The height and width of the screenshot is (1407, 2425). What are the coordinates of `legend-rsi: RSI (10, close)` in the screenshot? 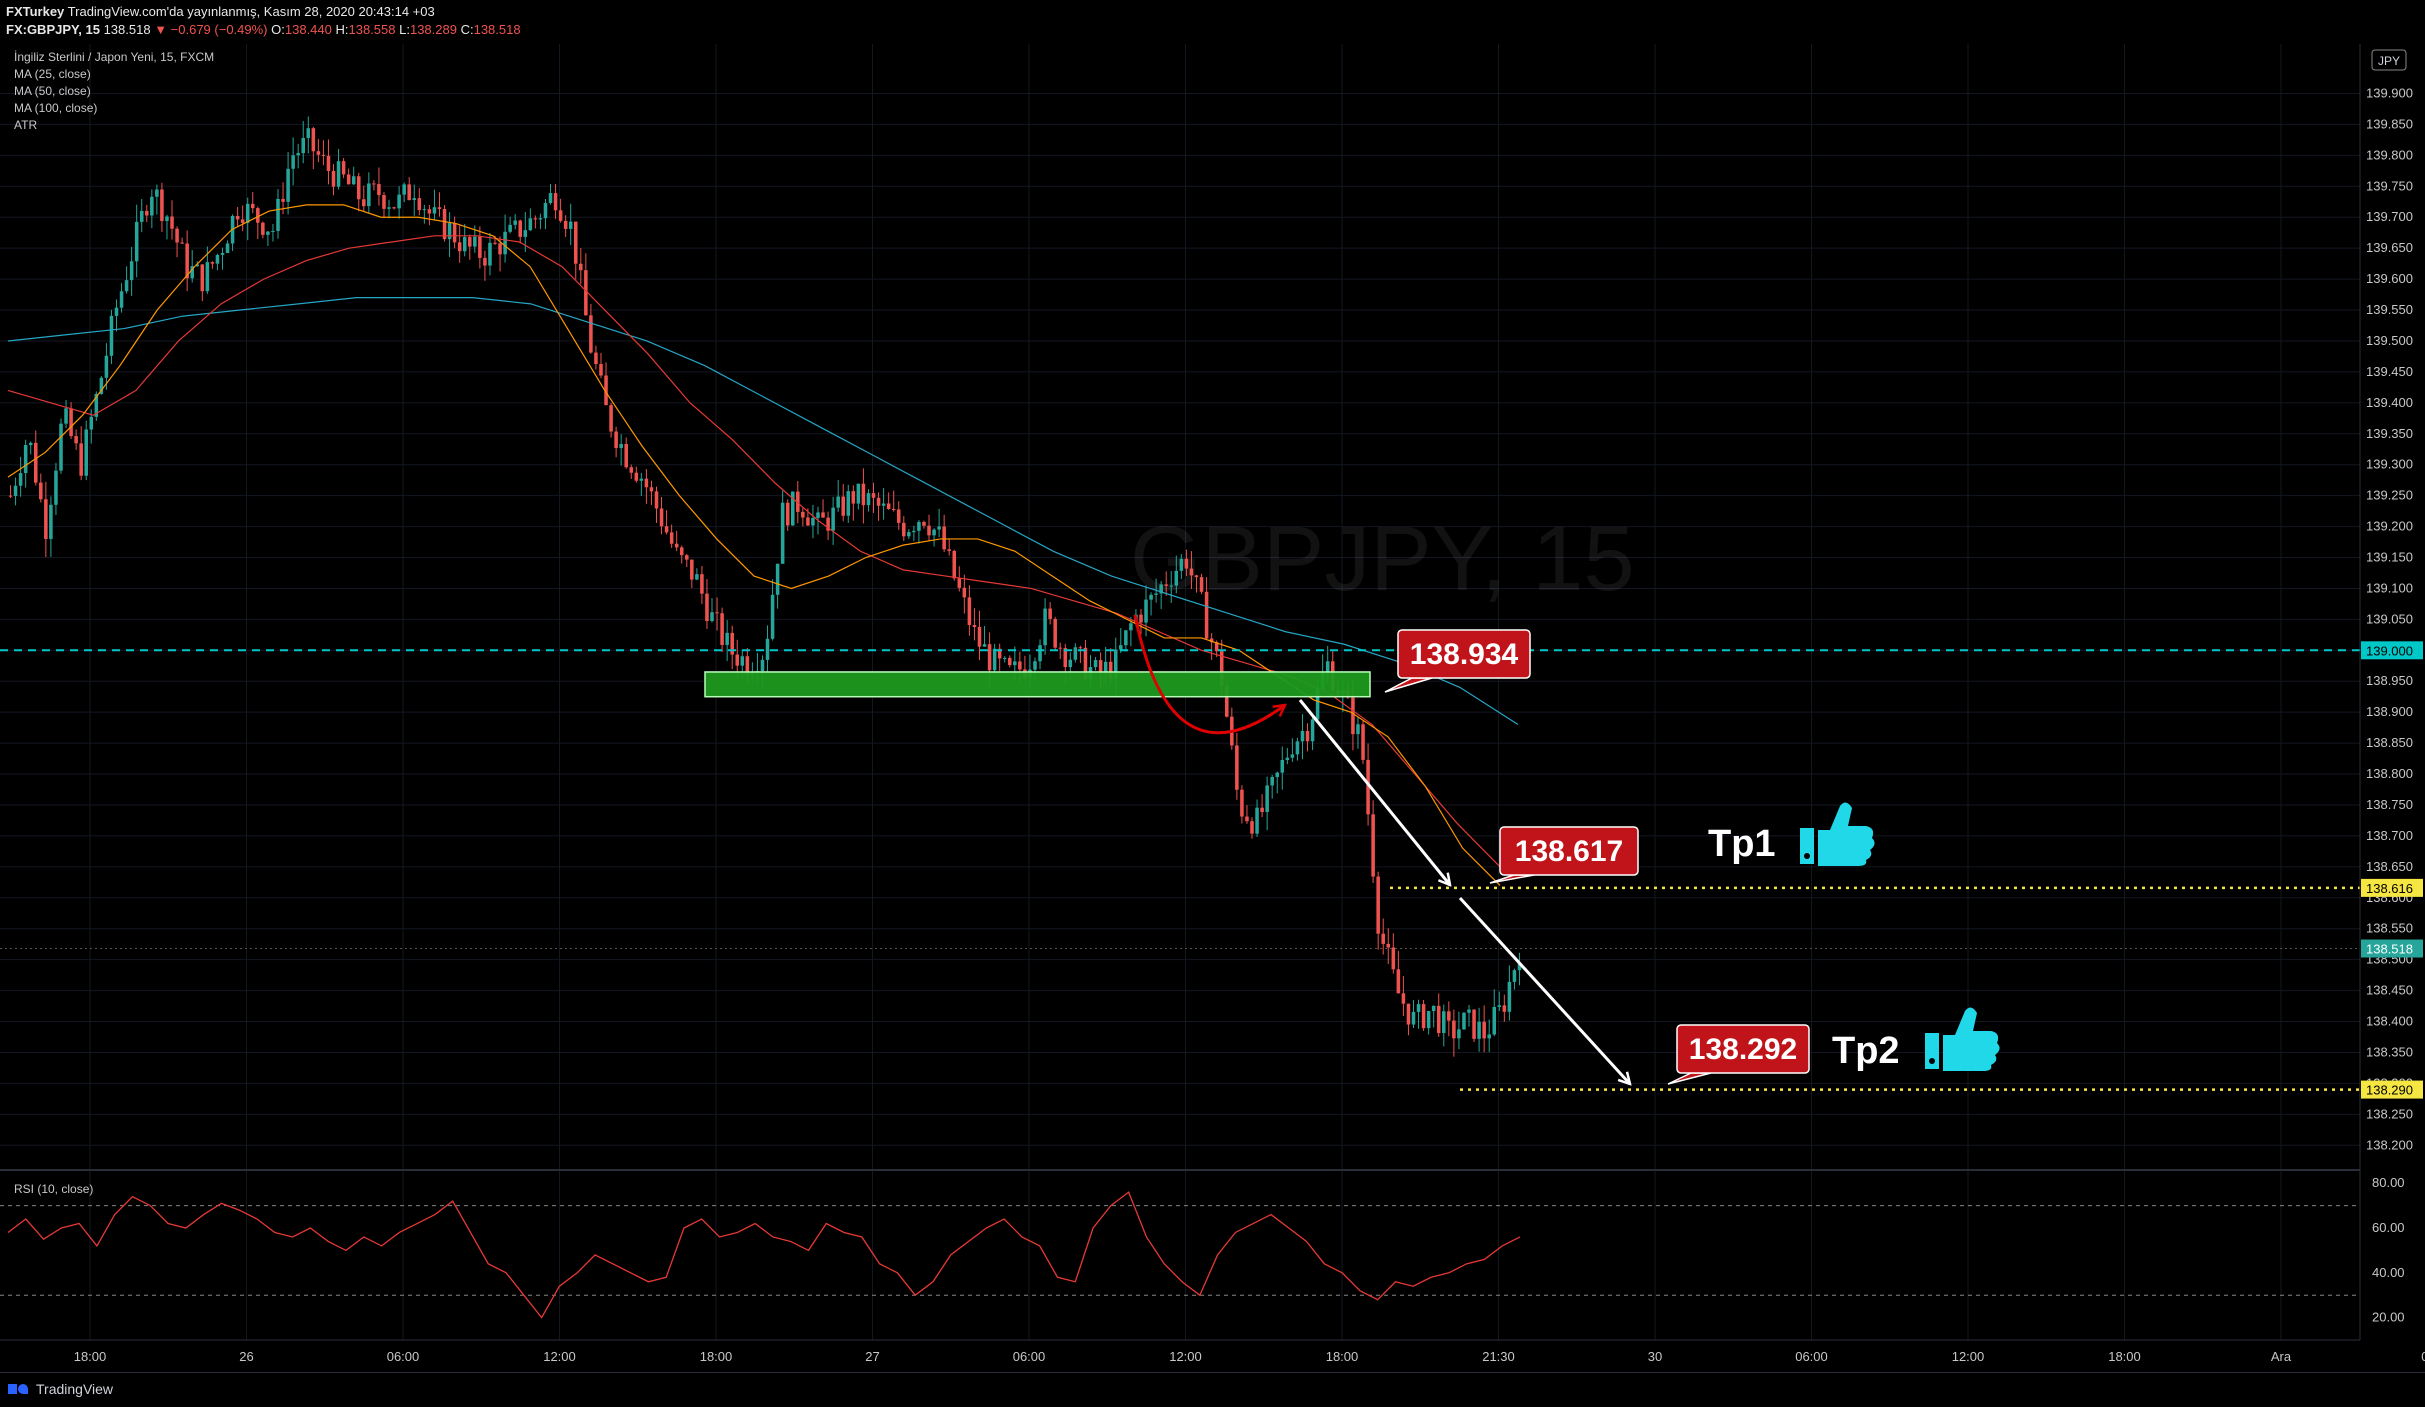 It's located at (54, 1189).